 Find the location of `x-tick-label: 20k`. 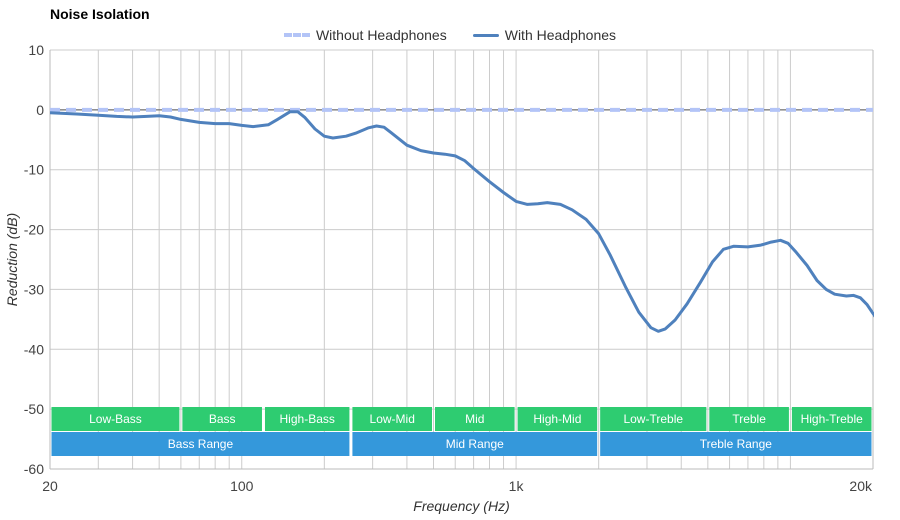

x-tick-label: 20k is located at coordinates (861, 486).